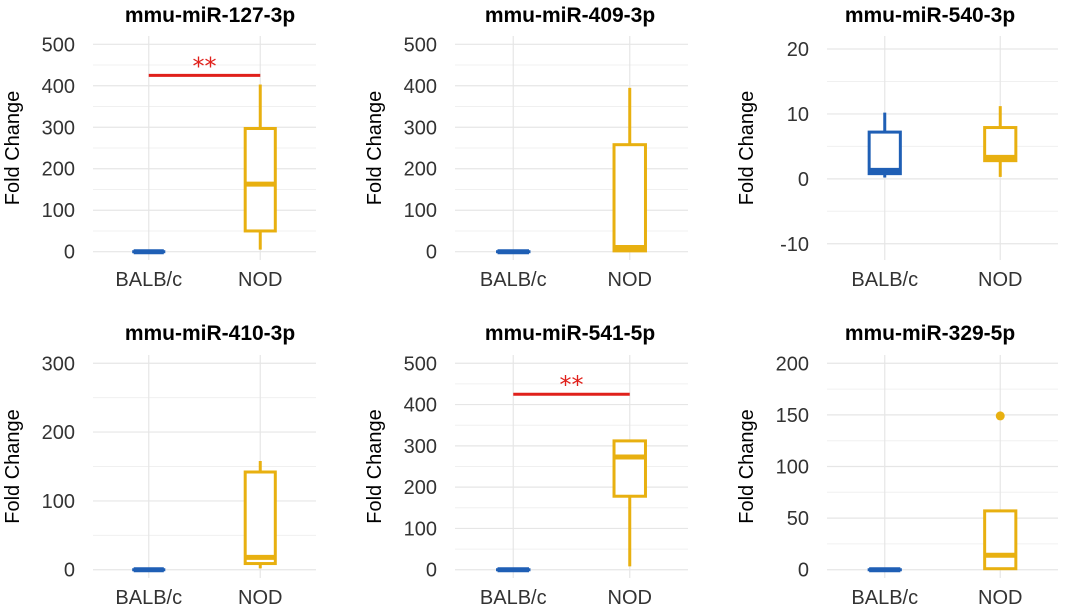  Describe the element at coordinates (794, 245) in the screenshot. I see `y-tick-label: -10` at that location.